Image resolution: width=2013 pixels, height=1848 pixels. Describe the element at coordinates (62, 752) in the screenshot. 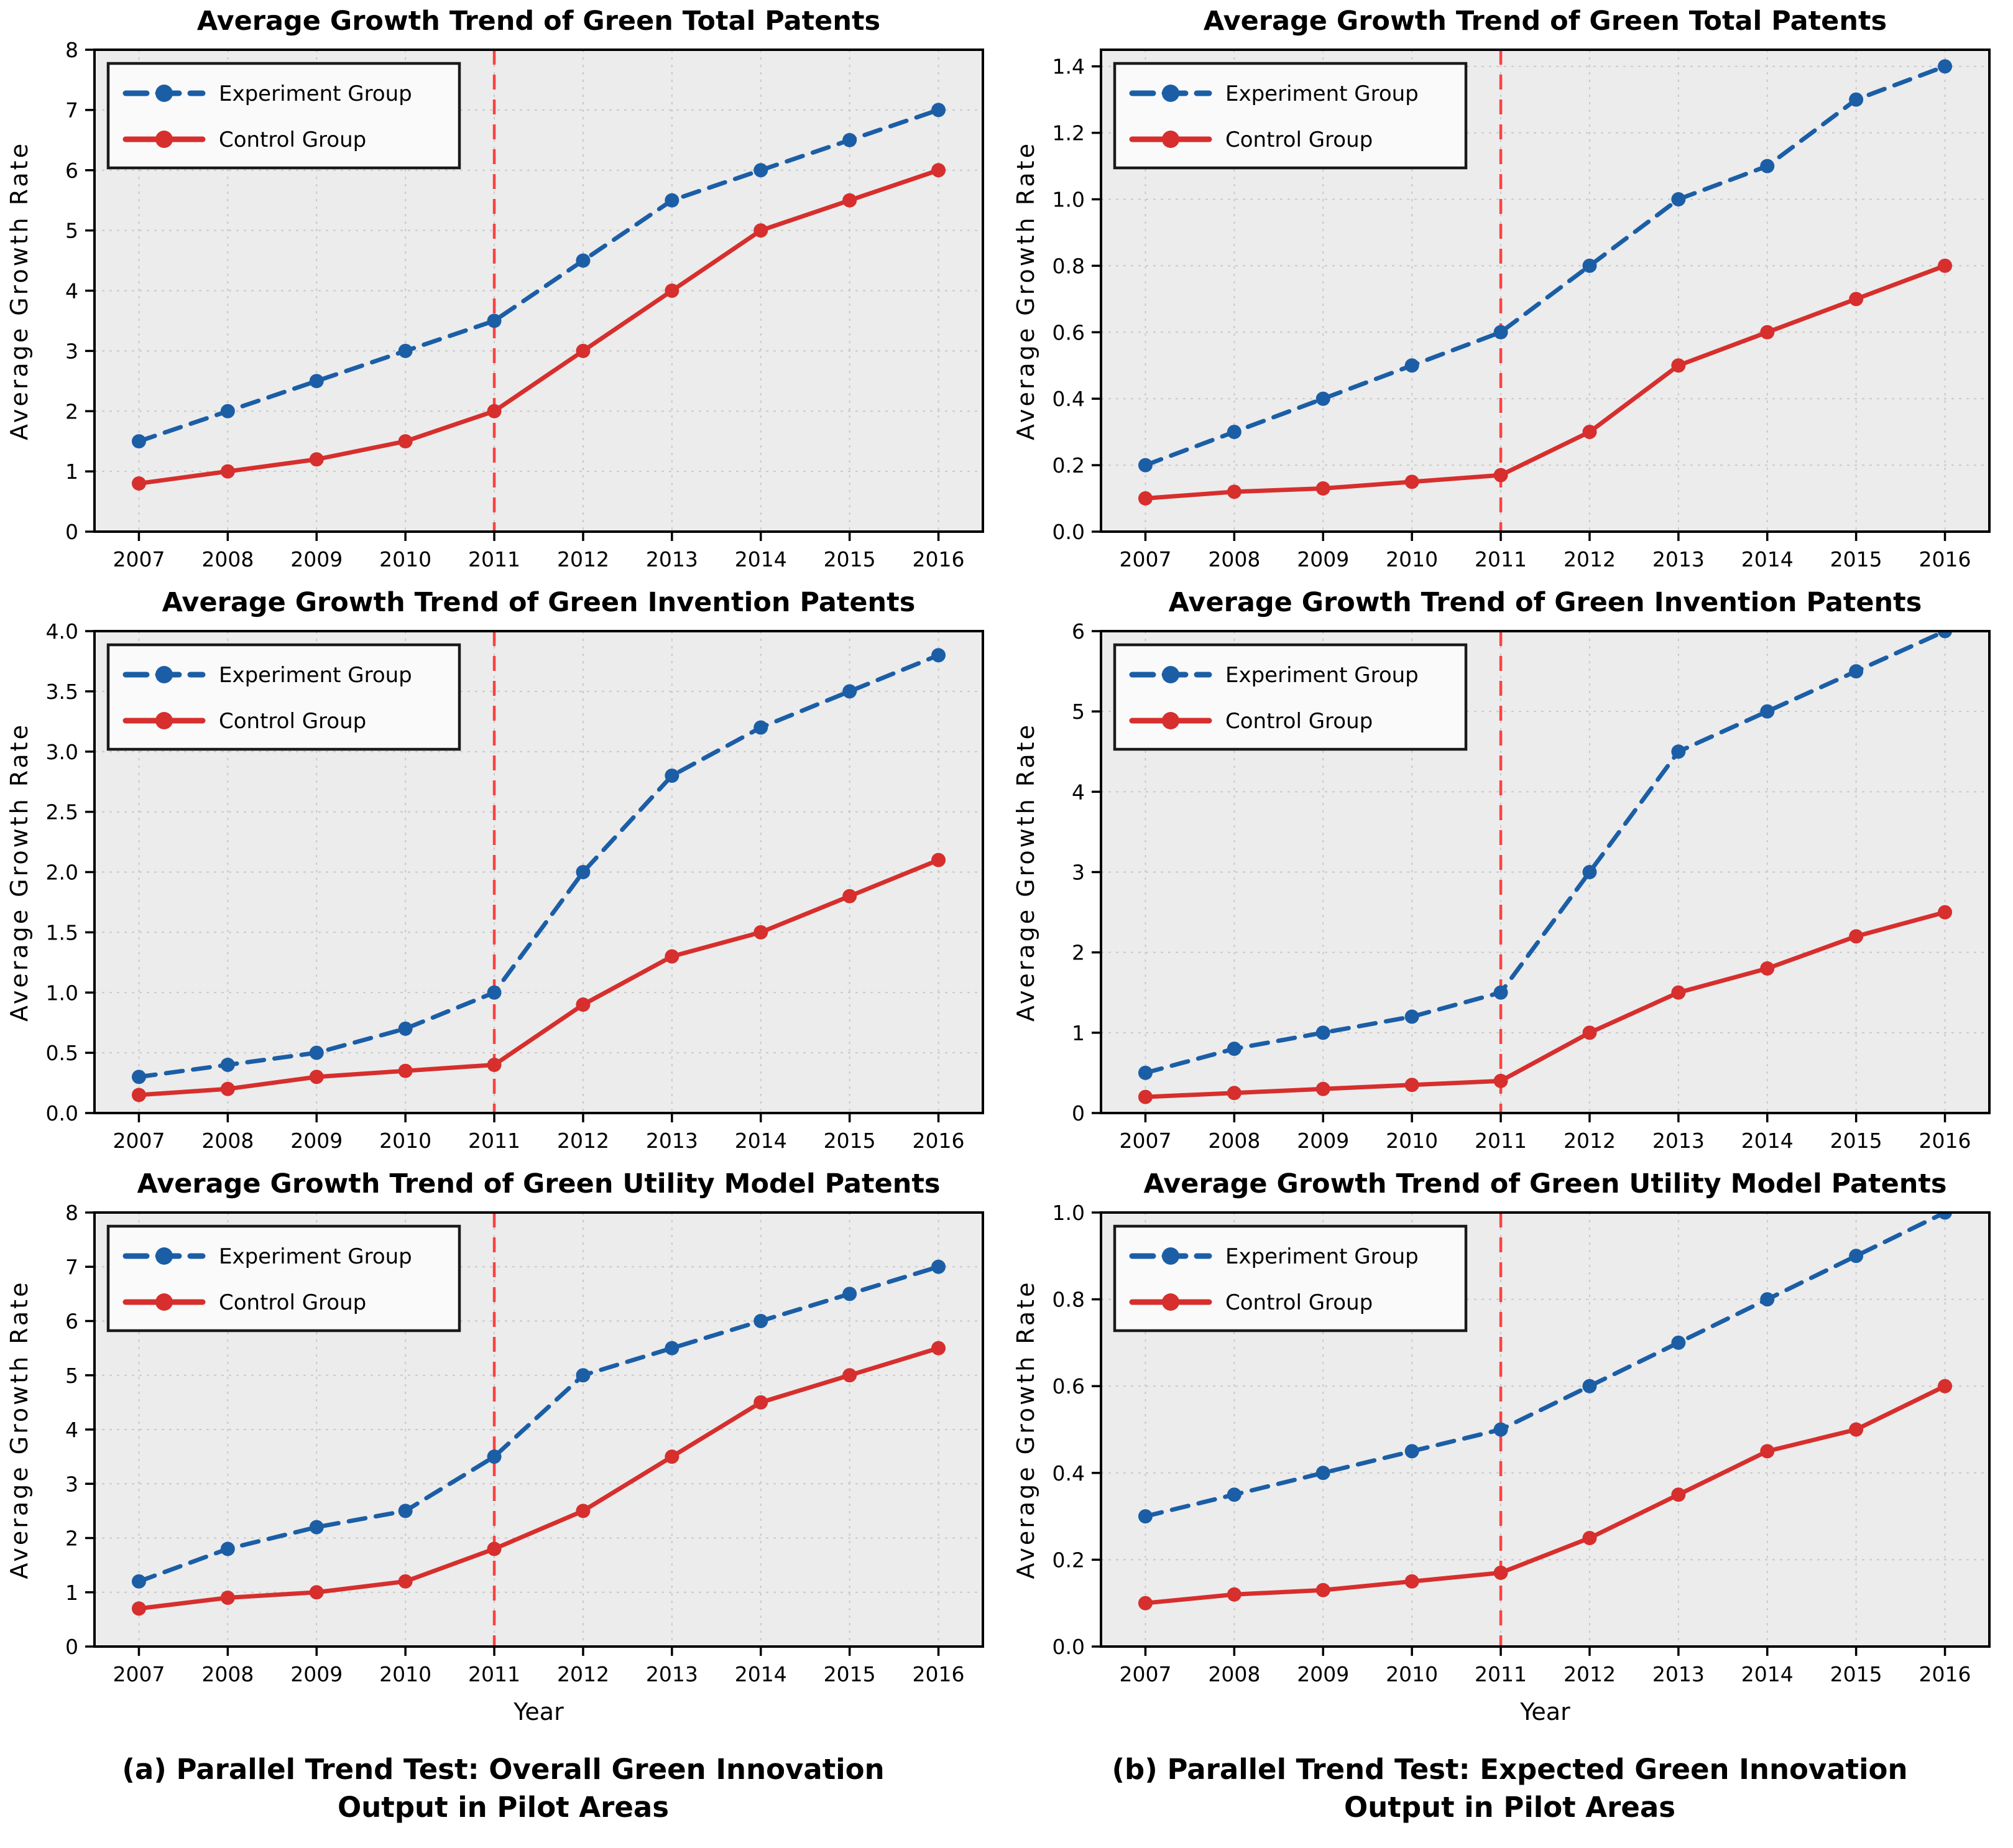

I see `svg-text: 3.0` at that location.